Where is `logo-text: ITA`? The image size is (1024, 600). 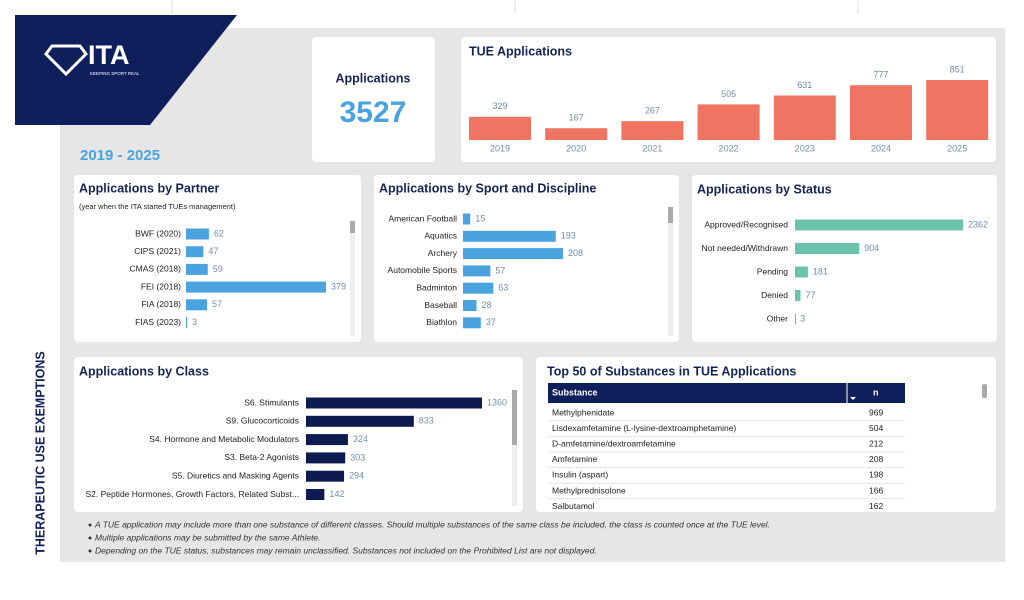 logo-text: ITA is located at coordinates (109, 55).